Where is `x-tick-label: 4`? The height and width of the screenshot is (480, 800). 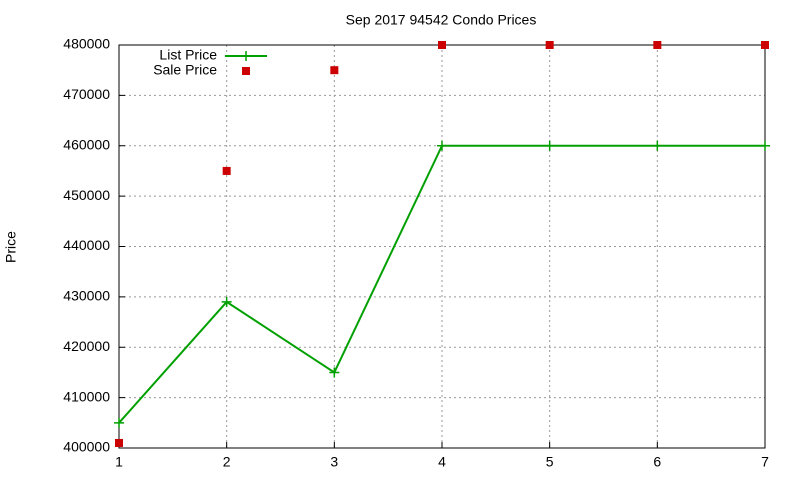
x-tick-label: 4 is located at coordinates (442, 462).